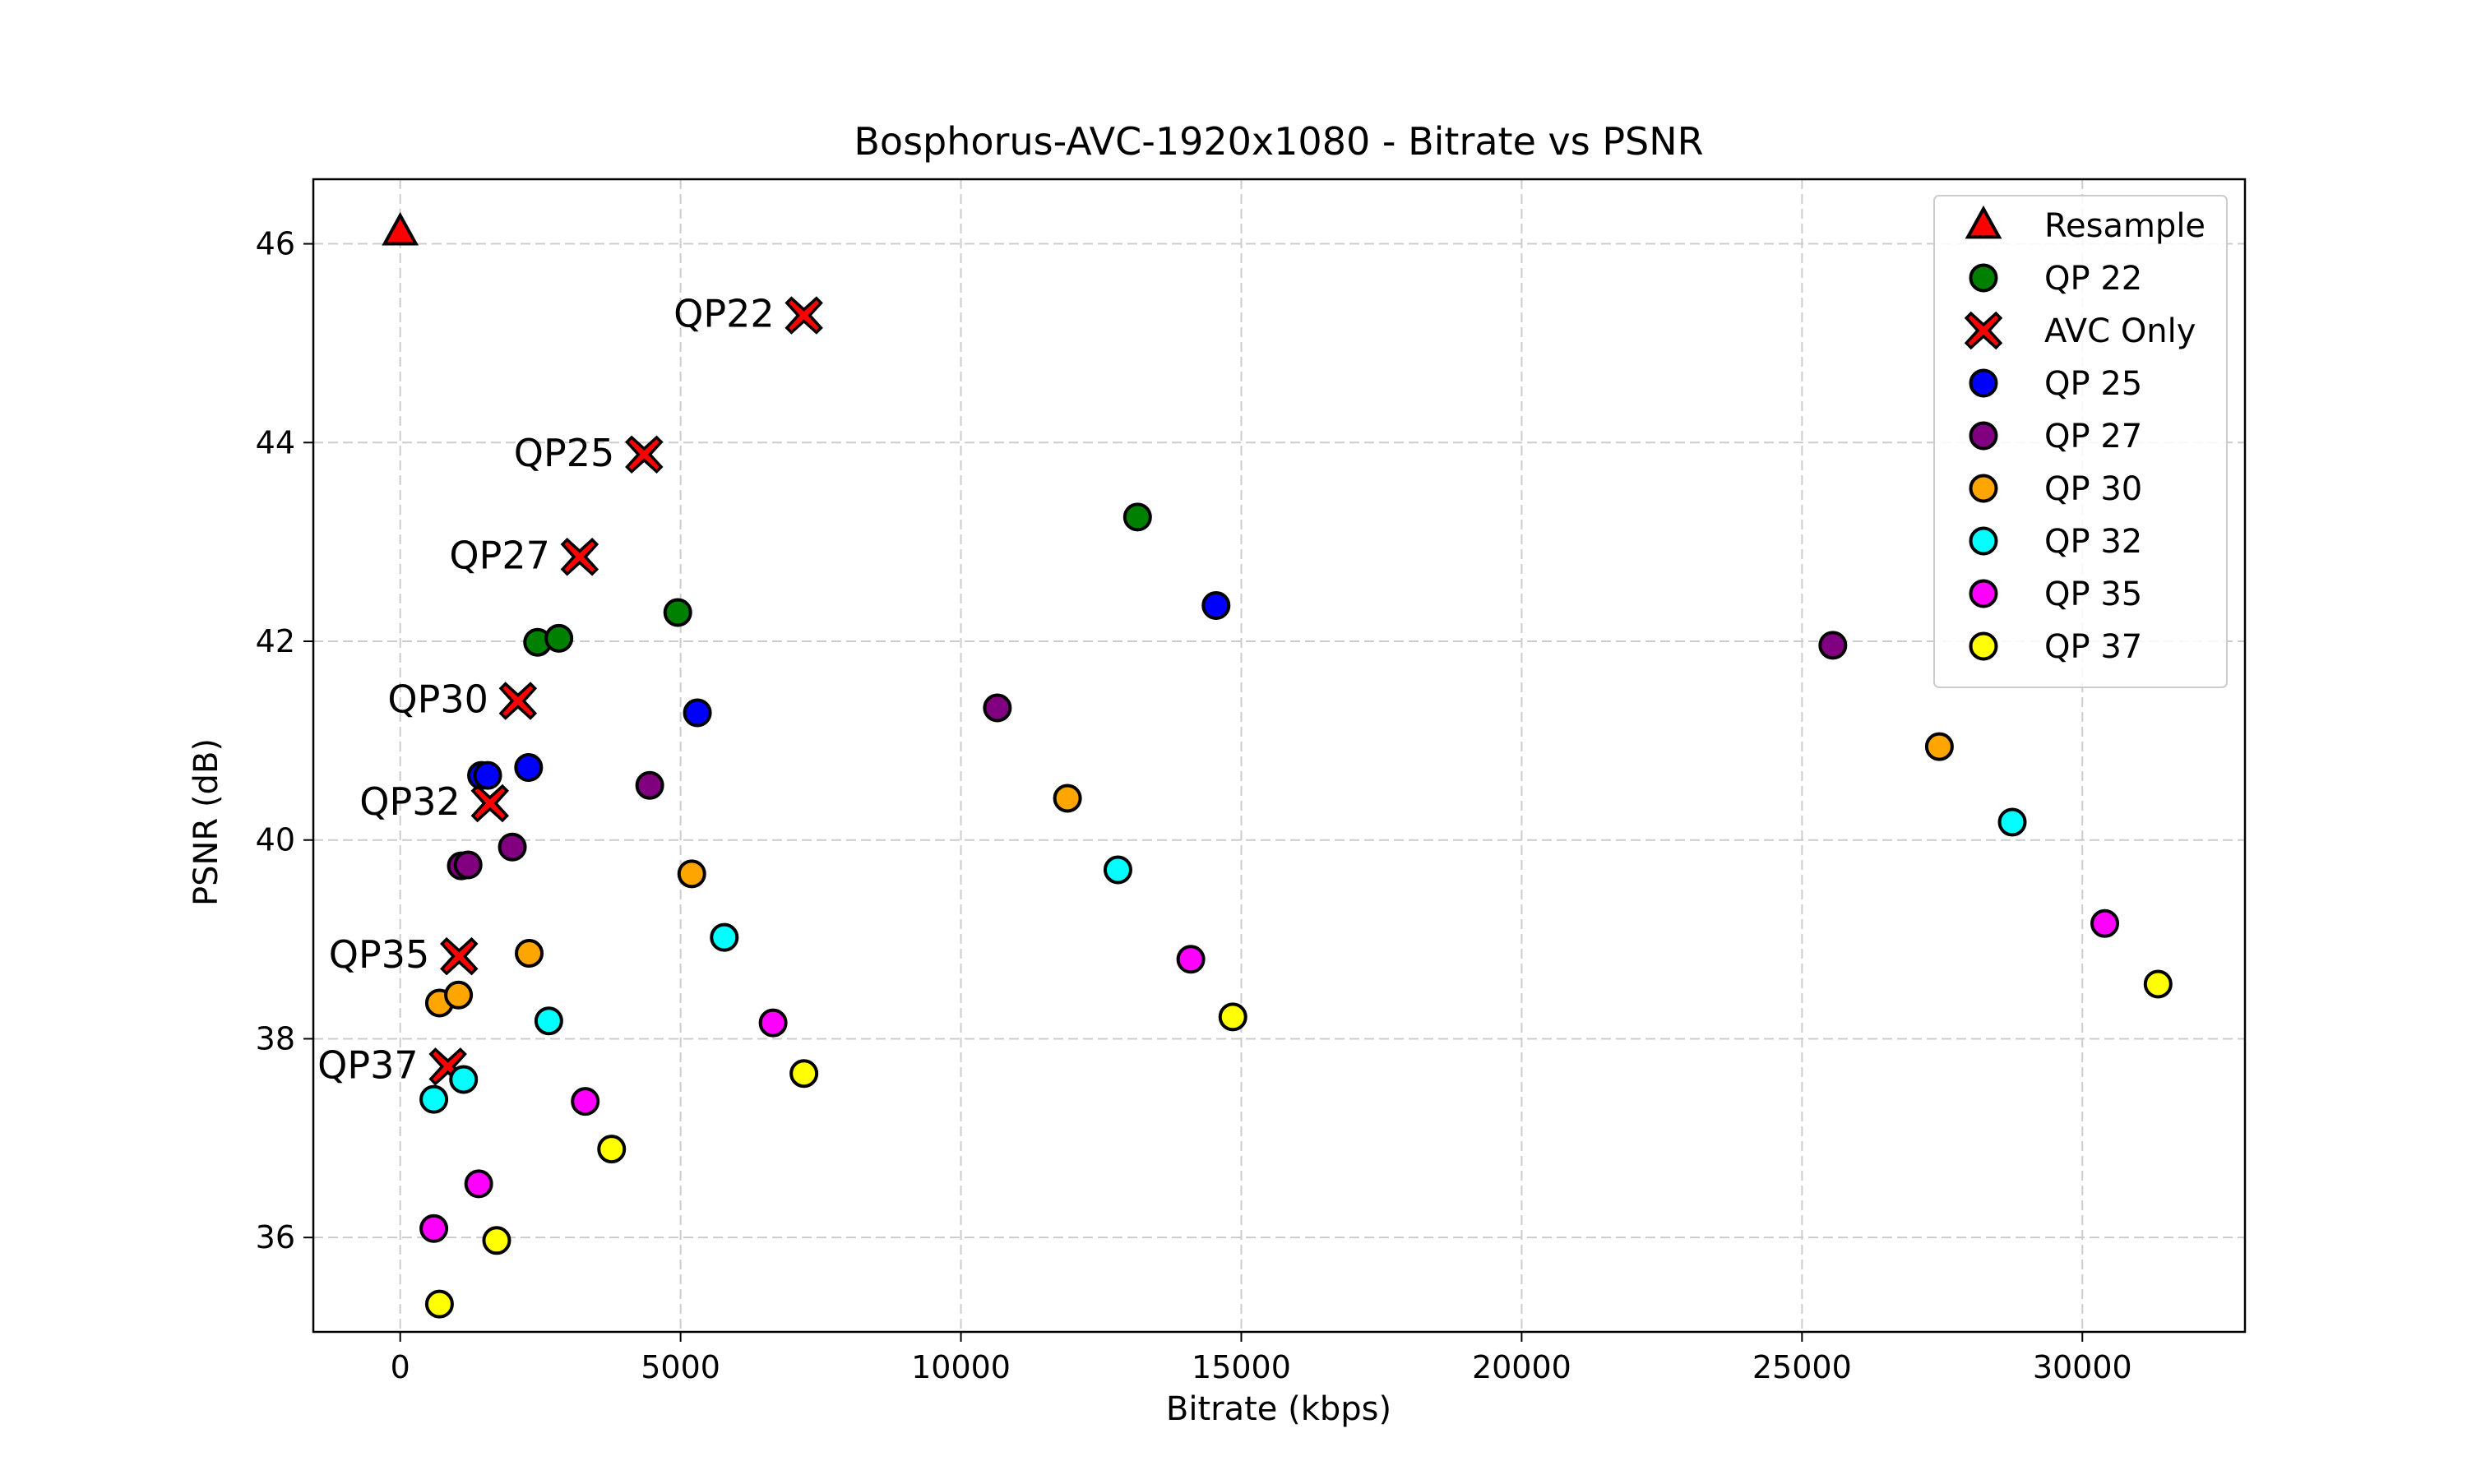 This screenshot has width=2467, height=1484. Describe the element at coordinates (275, 442) in the screenshot. I see `y-tick-label: 44` at that location.